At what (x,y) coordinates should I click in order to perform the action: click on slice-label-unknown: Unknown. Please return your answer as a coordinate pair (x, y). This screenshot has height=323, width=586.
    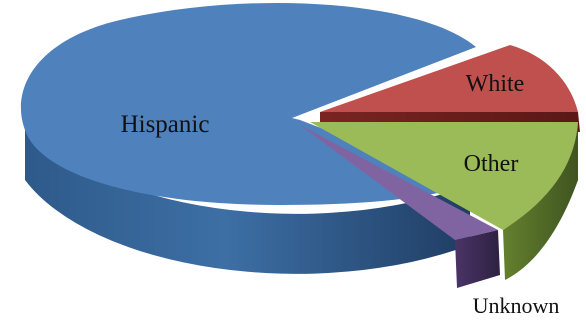
    Looking at the image, I should click on (516, 305).